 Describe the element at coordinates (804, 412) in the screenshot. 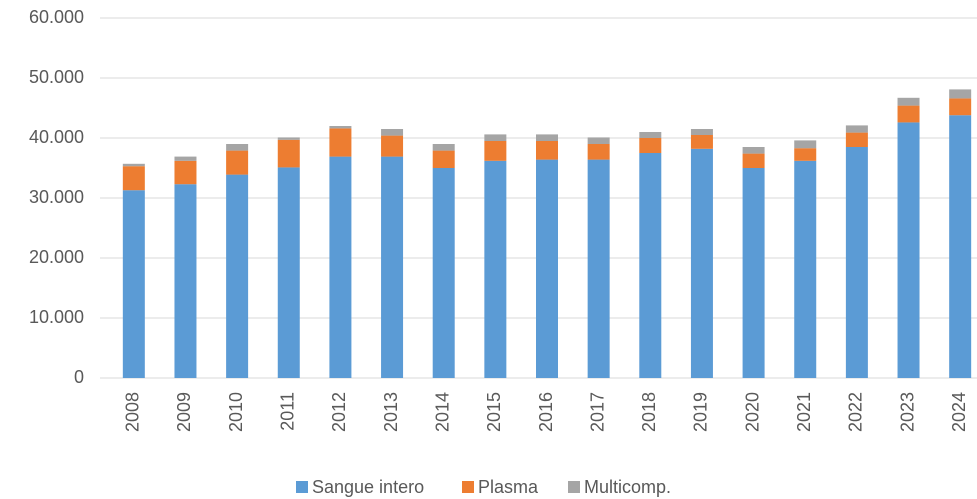

I see `x-tick-label: 2021` at that location.